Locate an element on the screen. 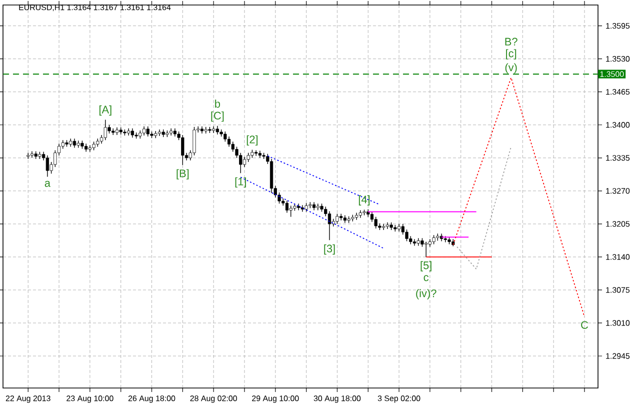 Image resolution: width=638 pixels, height=408 pixels. annotation: [5] is located at coordinates (426, 266).